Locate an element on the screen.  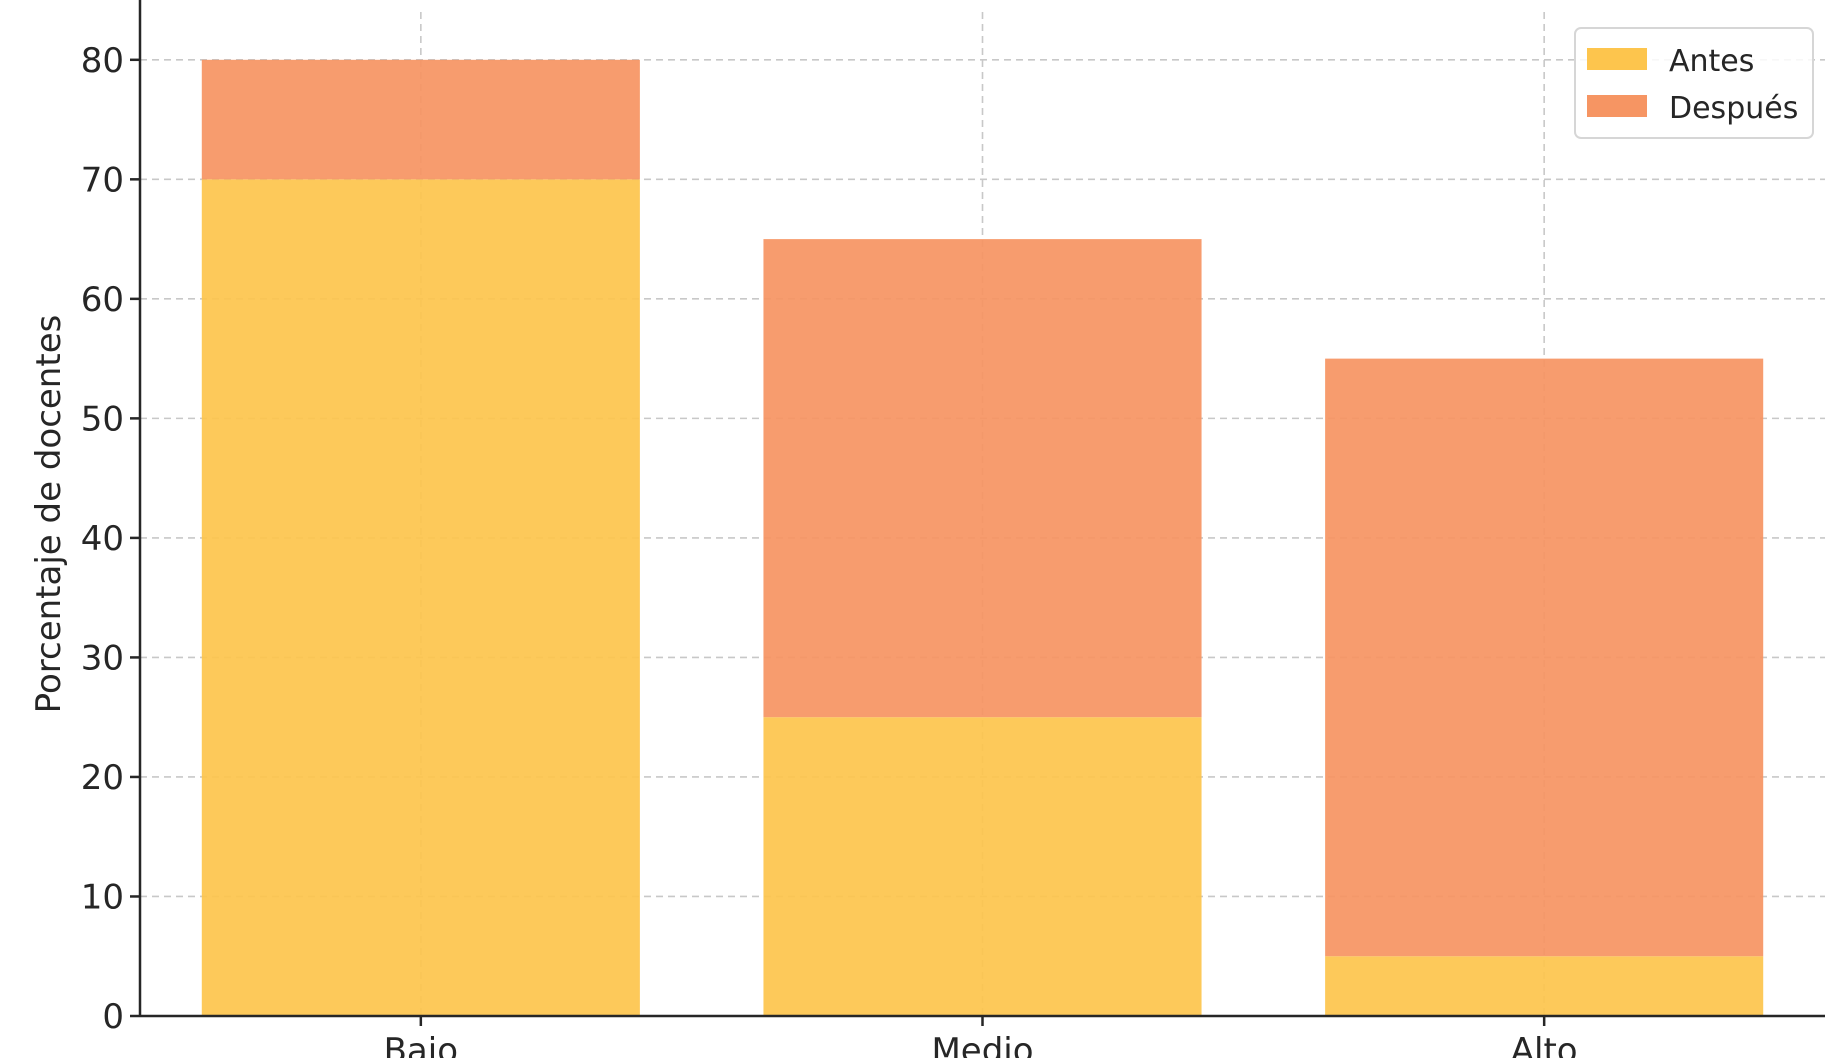
y-tick-label: 0 is located at coordinates (113, 1017).